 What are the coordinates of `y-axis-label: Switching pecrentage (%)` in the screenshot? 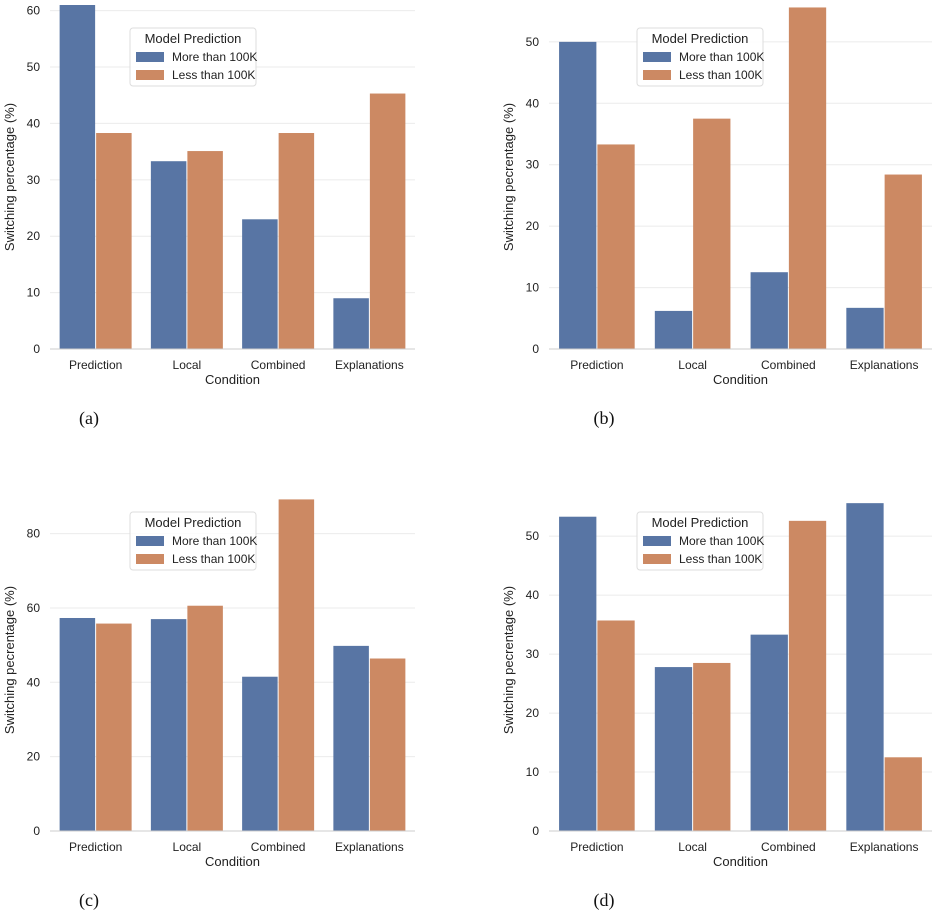 It's located at (9, 660).